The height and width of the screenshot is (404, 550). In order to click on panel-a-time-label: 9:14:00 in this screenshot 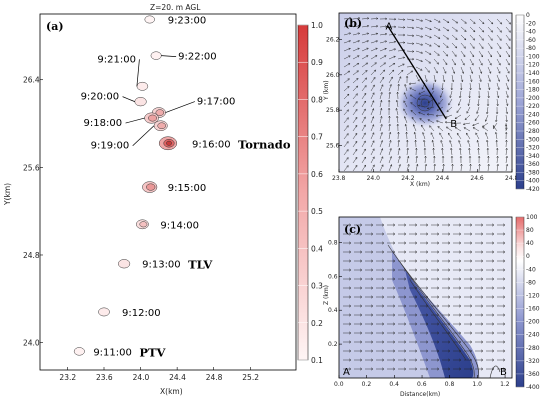, I will do `click(179, 225)`.